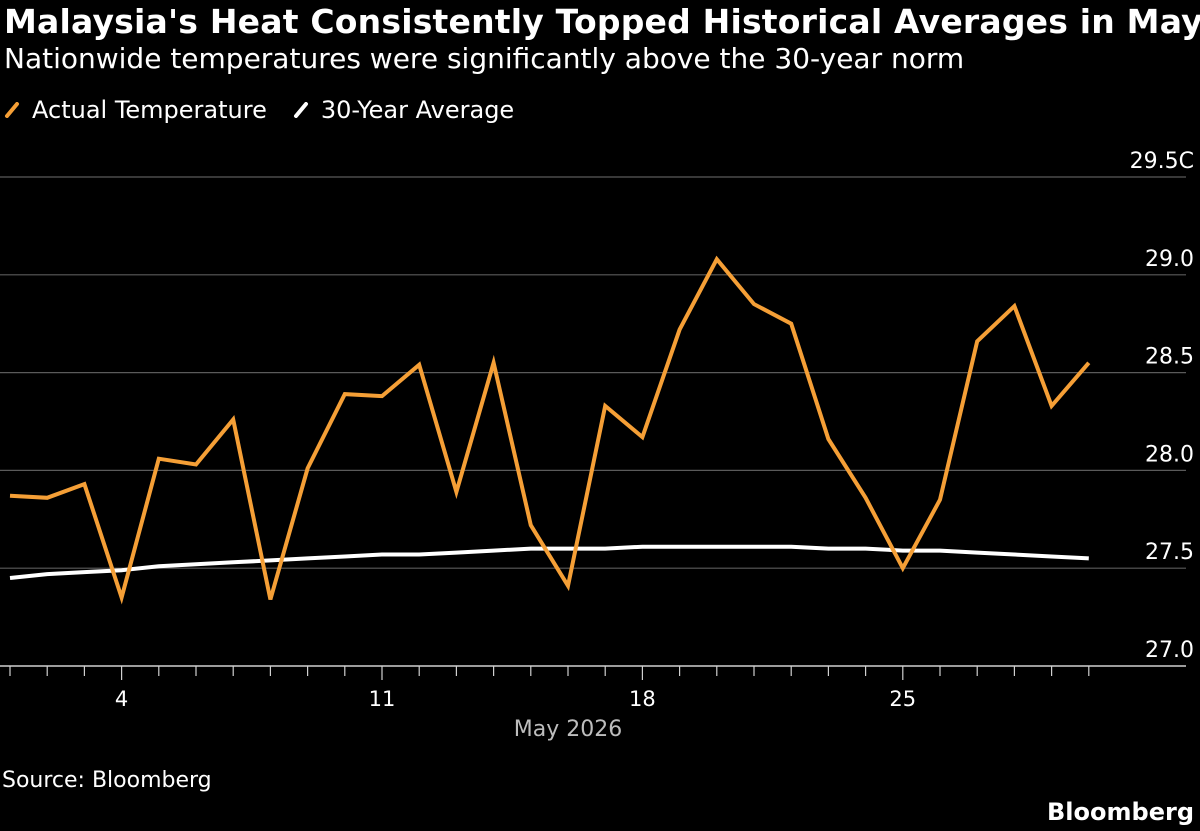 The image size is (1200, 831). I want to click on y-tick-label: 28.0, so click(1169, 454).